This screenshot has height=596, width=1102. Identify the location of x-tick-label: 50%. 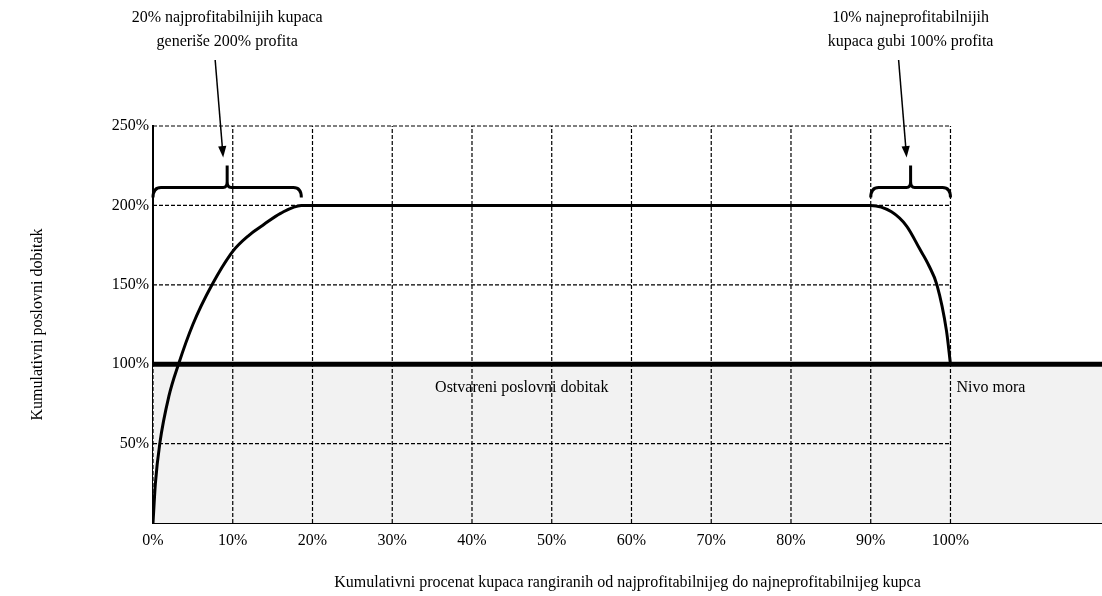
(552, 539).